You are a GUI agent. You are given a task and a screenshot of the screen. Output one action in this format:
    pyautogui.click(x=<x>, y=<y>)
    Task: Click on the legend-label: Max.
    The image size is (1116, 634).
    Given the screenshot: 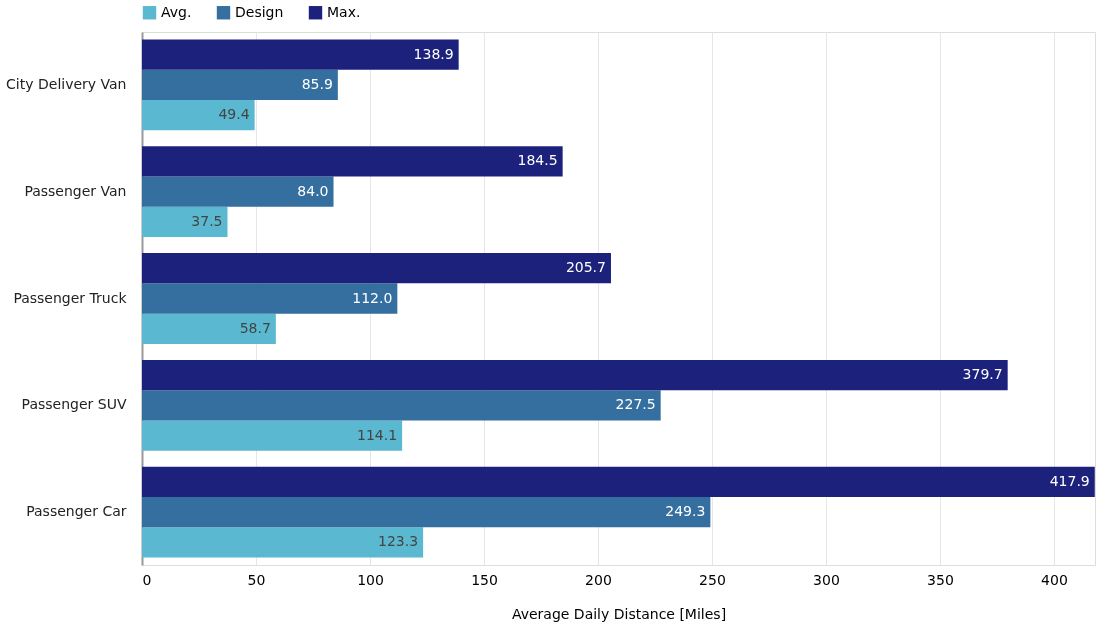 What is the action you would take?
    pyautogui.click(x=344, y=11)
    